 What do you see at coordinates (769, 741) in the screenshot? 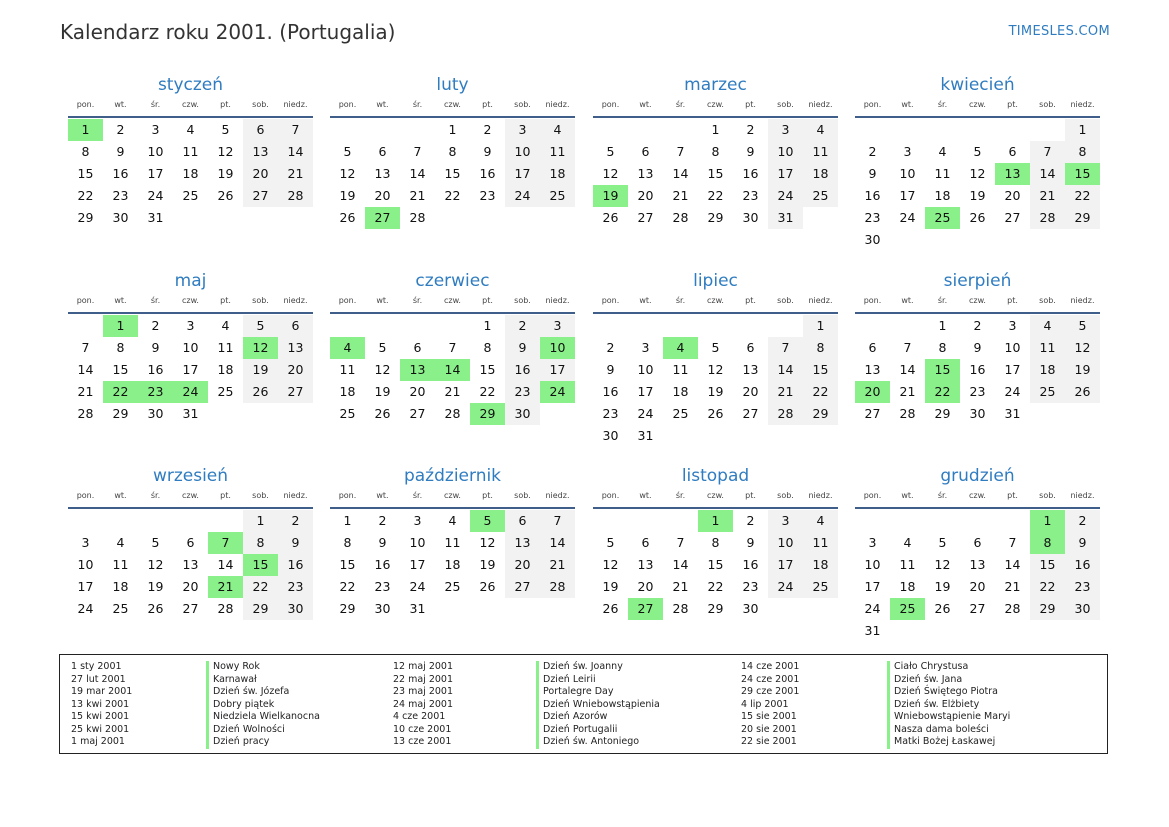
I see `holiday-date: 22 sie 2001` at bounding box center [769, 741].